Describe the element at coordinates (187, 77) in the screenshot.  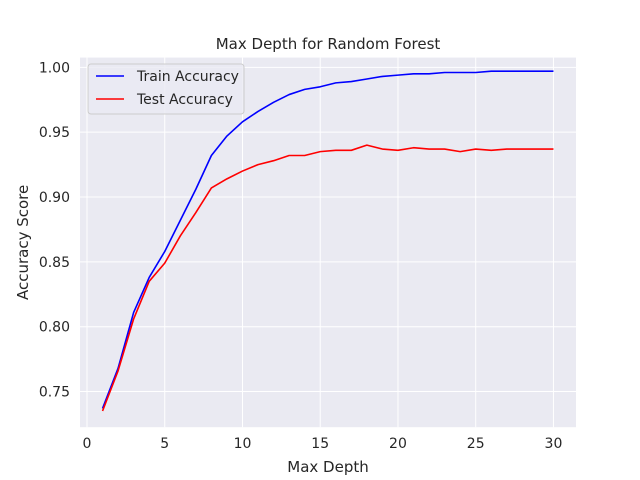
I see `legend-label-train-accuracy: Train Accuracy` at that location.